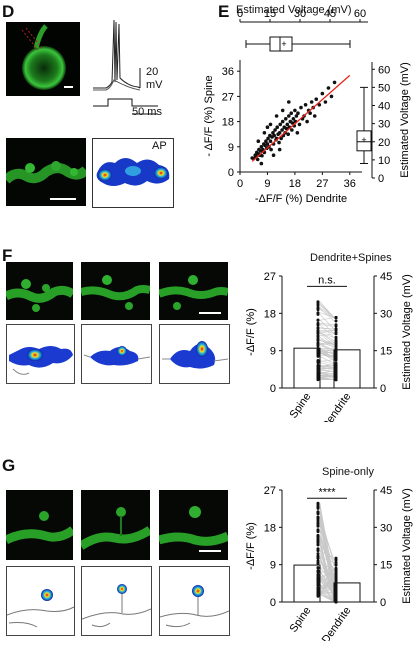  Describe the element at coordinates (386, 491) in the screenshot. I see `g-chart-right-tick-label: 45` at that location.